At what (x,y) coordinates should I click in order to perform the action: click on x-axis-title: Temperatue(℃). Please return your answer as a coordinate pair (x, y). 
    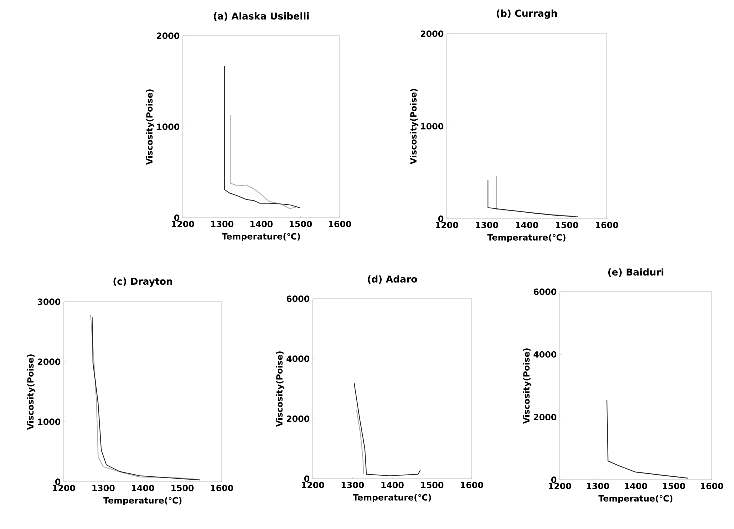
    Looking at the image, I should click on (635, 499).